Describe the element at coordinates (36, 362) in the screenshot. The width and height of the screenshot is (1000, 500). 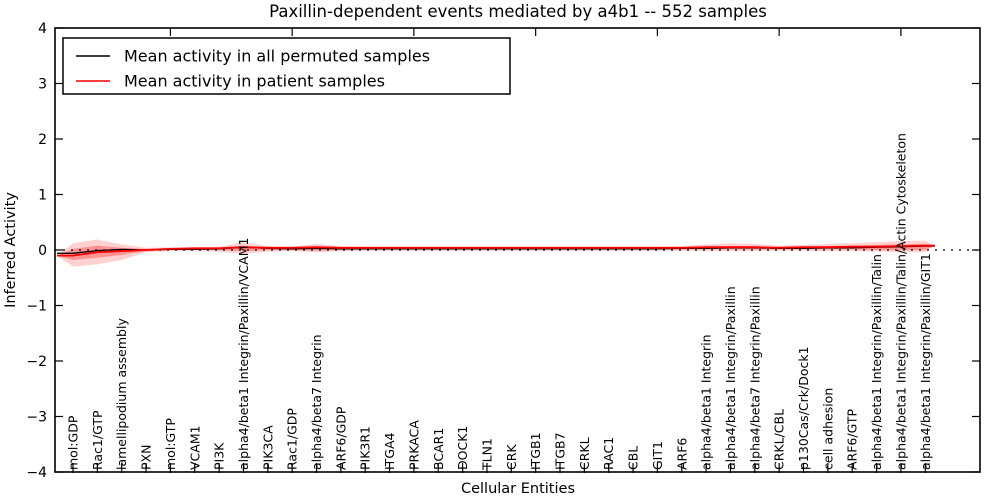
I see `y-tick-label: −2` at that location.